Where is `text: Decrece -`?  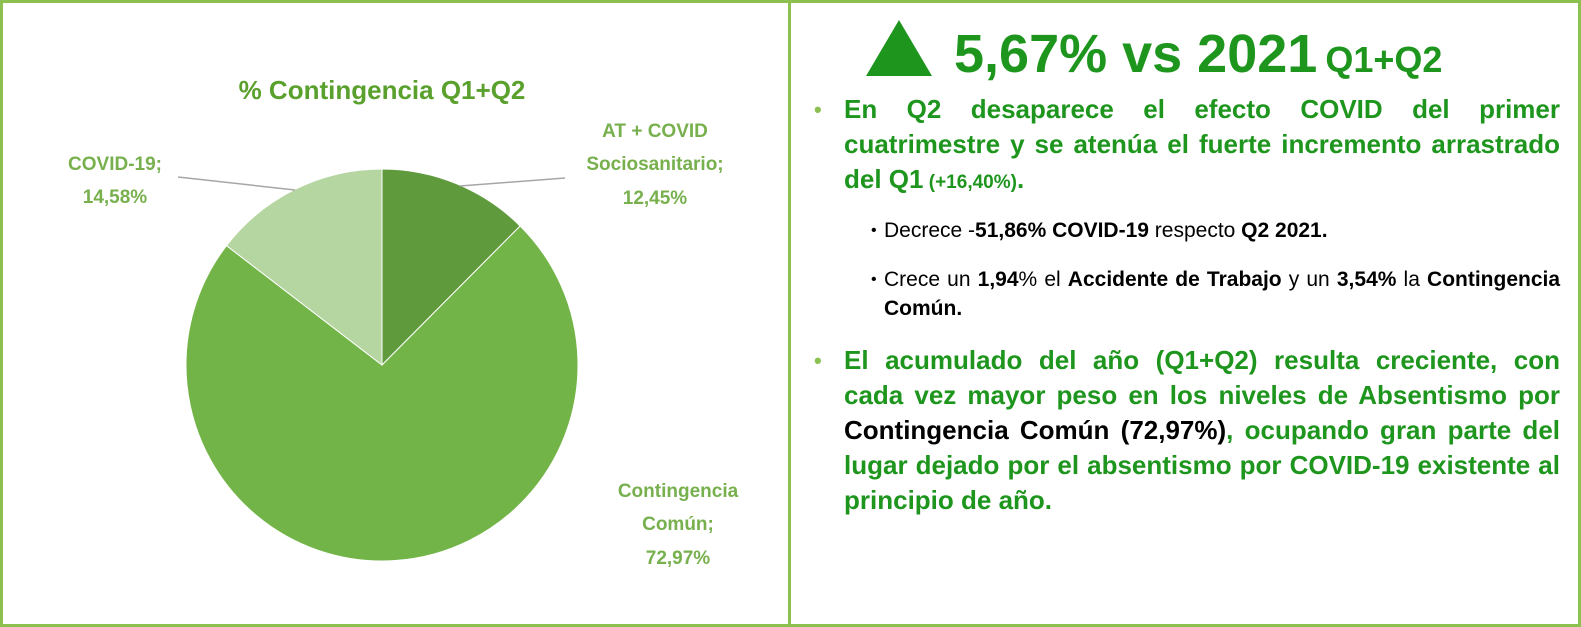 text: Decrece - is located at coordinates (930, 230).